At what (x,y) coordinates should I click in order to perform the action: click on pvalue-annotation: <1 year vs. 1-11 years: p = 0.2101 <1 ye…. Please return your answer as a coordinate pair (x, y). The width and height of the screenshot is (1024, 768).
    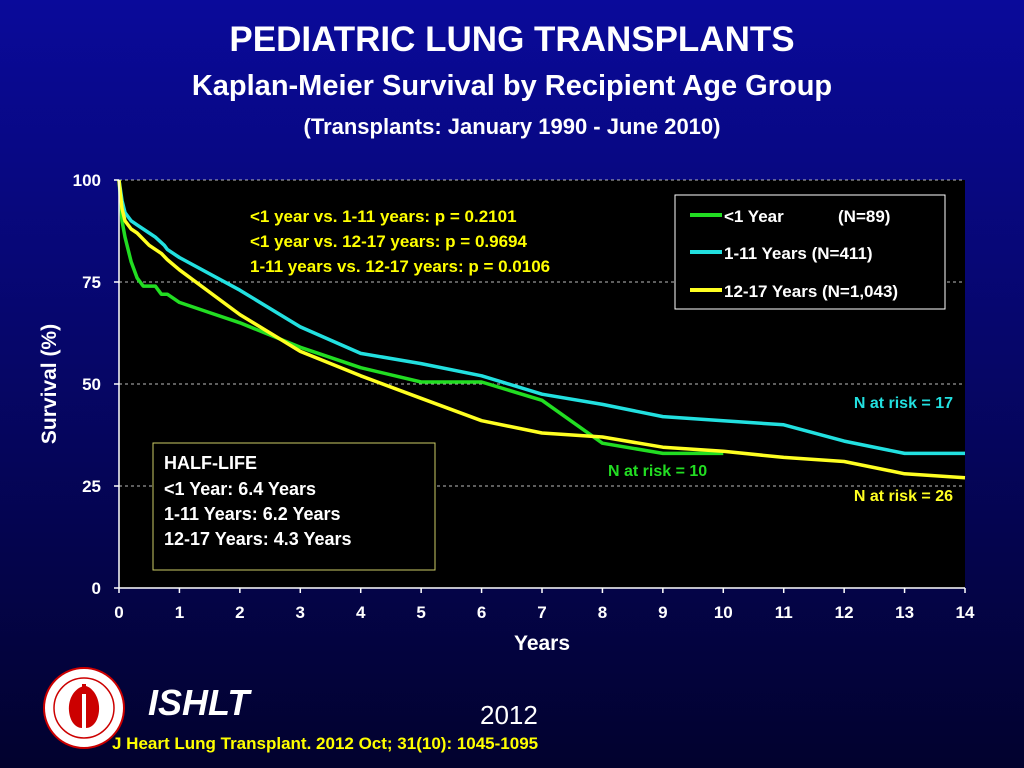
    Looking at the image, I should click on (400, 241).